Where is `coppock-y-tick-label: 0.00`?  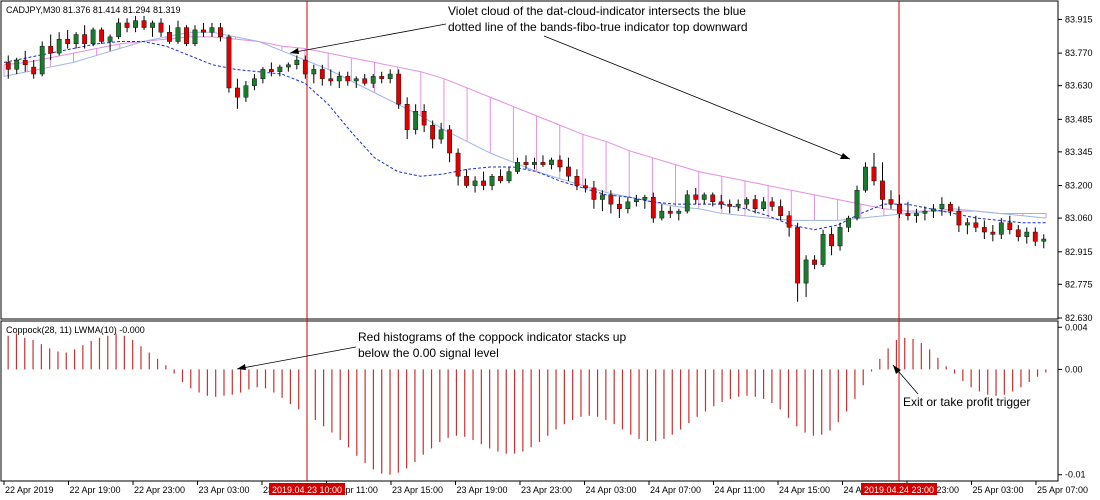
coppock-y-tick-label: 0.00 is located at coordinates (1074, 369).